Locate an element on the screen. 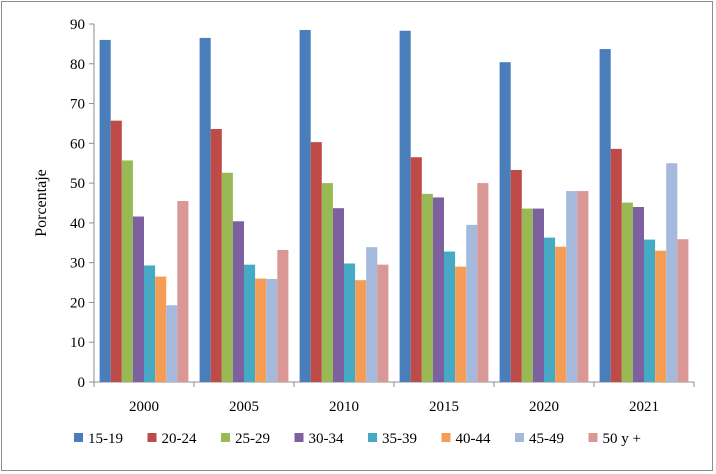 This screenshot has height=474, width=716. bar-2020-50y+ is located at coordinates (583, 286).